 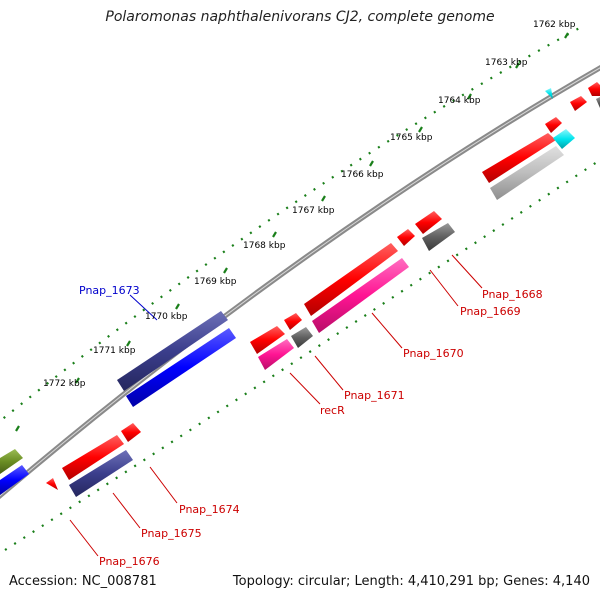 I want to click on tick-label: 1772 kbp, so click(x=64, y=384).